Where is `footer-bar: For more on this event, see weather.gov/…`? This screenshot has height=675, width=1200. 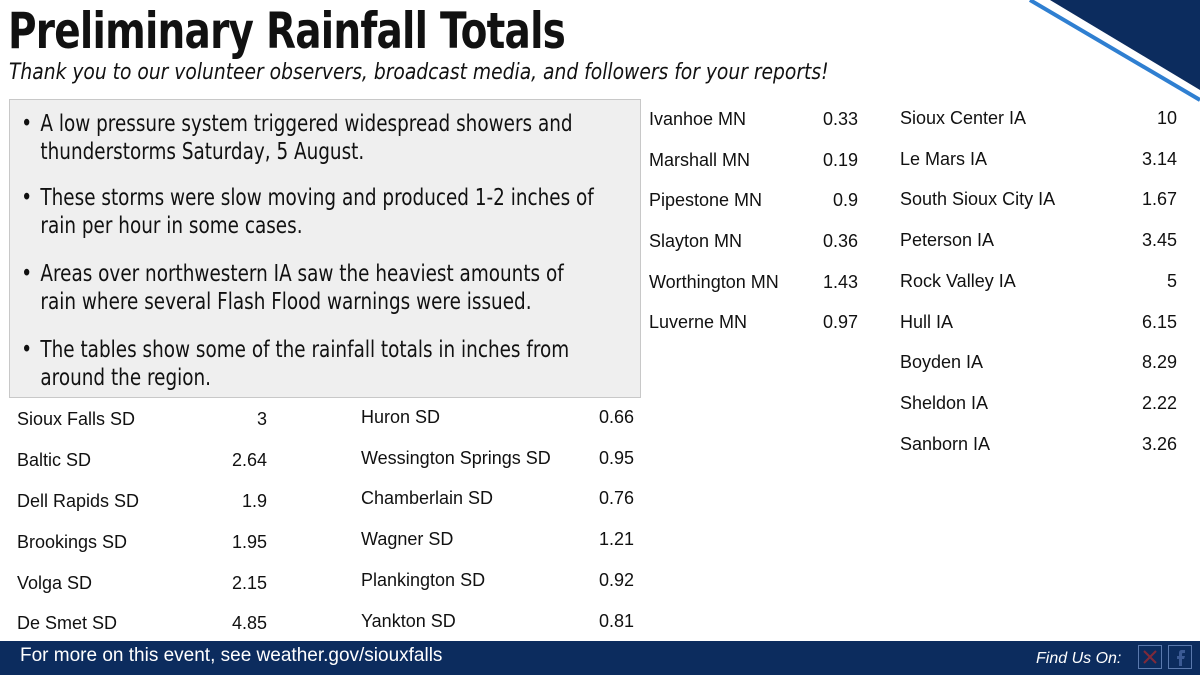
footer-bar: For more on this event, see weather.gov/… is located at coordinates (600, 658).